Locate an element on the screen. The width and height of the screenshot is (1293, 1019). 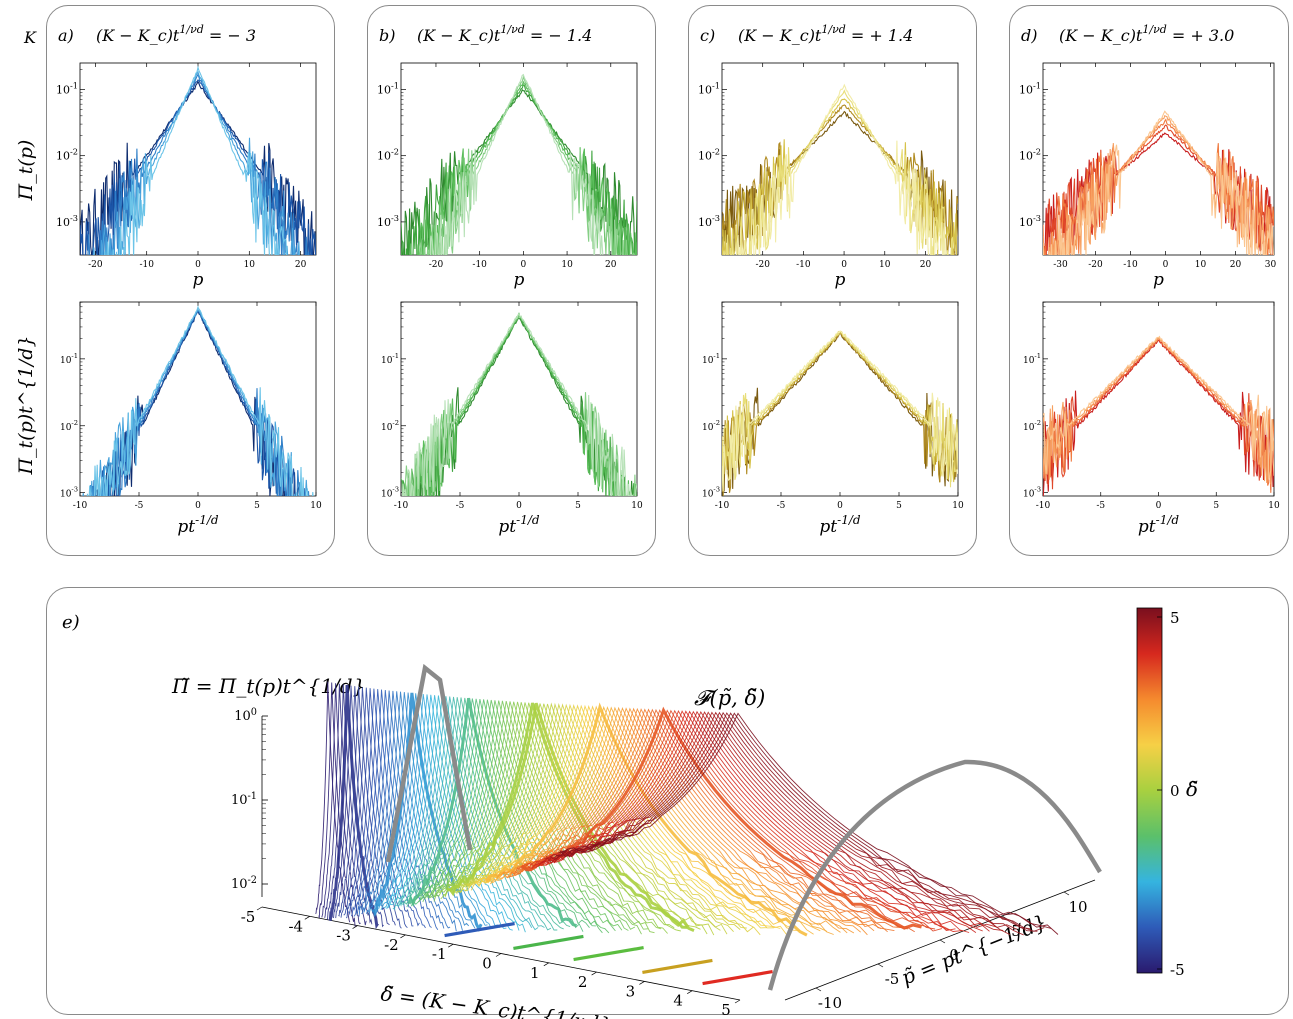
panel-d-bottom-plot: -10 -5 0 5 10 10⁻¹ 10⁻² 10⁻³ pt-1/d is located at coordinates (1151, 419).